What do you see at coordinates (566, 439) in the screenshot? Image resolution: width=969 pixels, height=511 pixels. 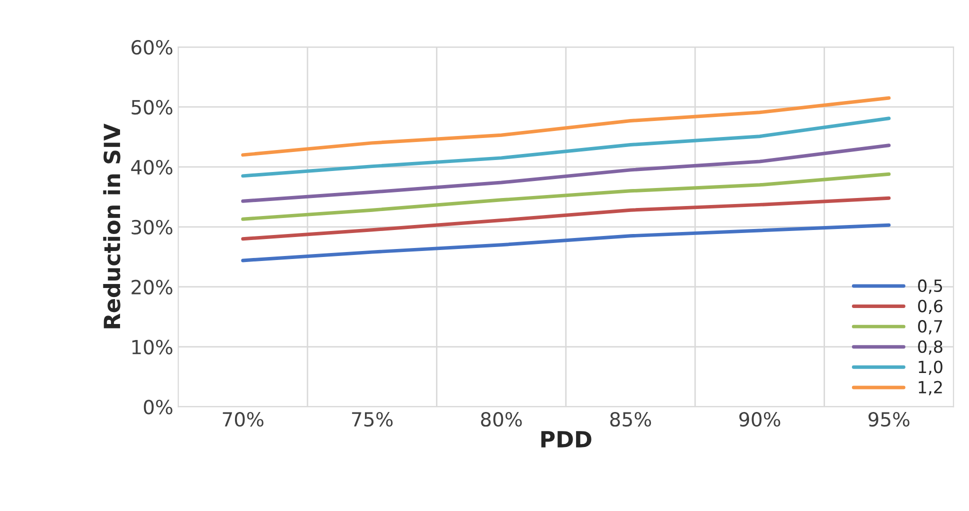 I see `x-axis-title: PDD` at bounding box center [566, 439].